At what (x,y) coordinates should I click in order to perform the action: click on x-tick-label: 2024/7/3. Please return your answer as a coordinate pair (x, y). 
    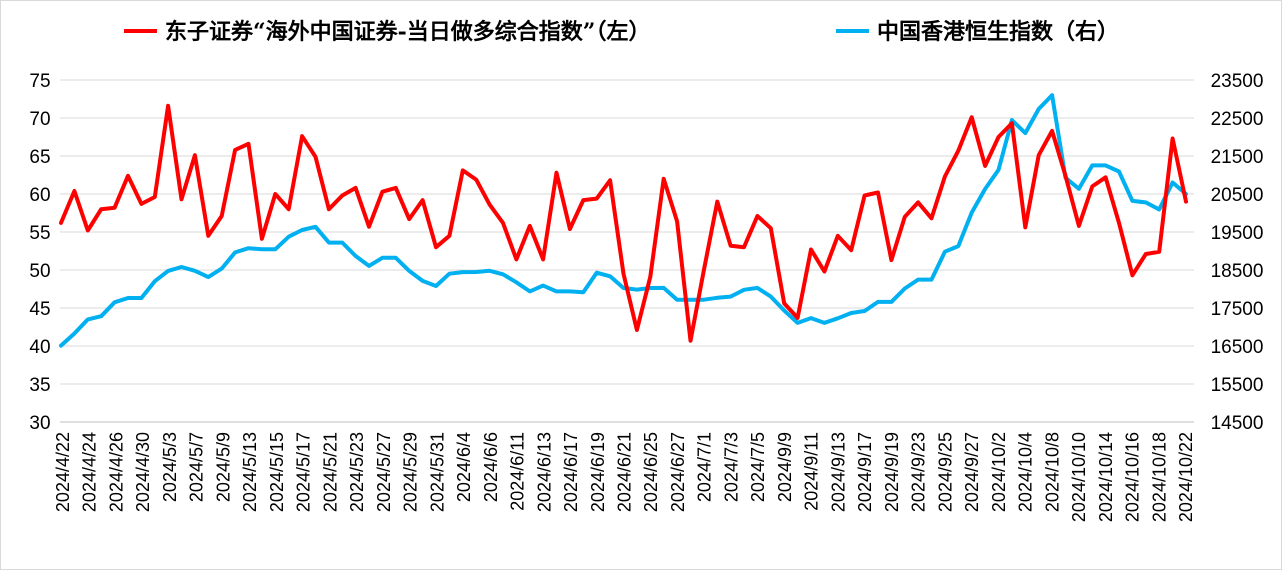
    Looking at the image, I should click on (731, 467).